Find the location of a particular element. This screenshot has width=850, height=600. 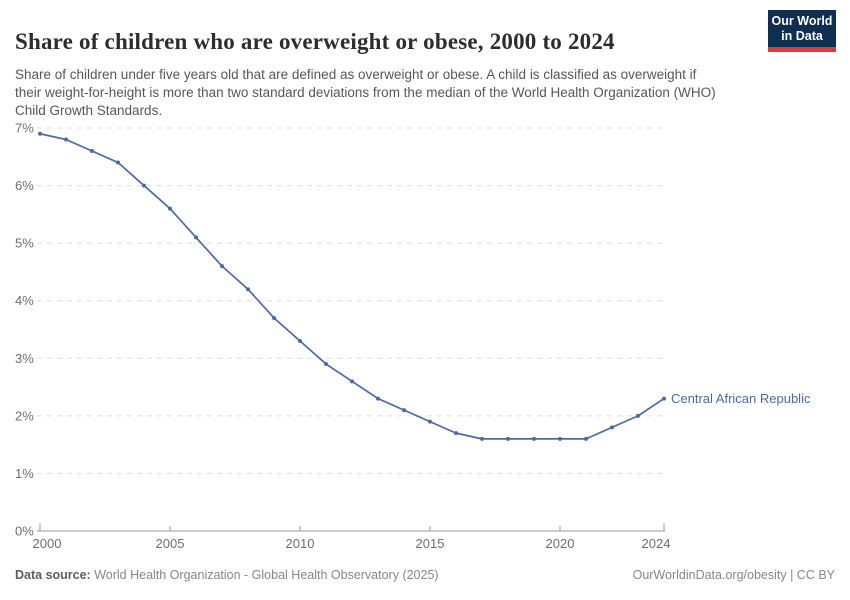

x-tick-label: 2015 is located at coordinates (430, 543).